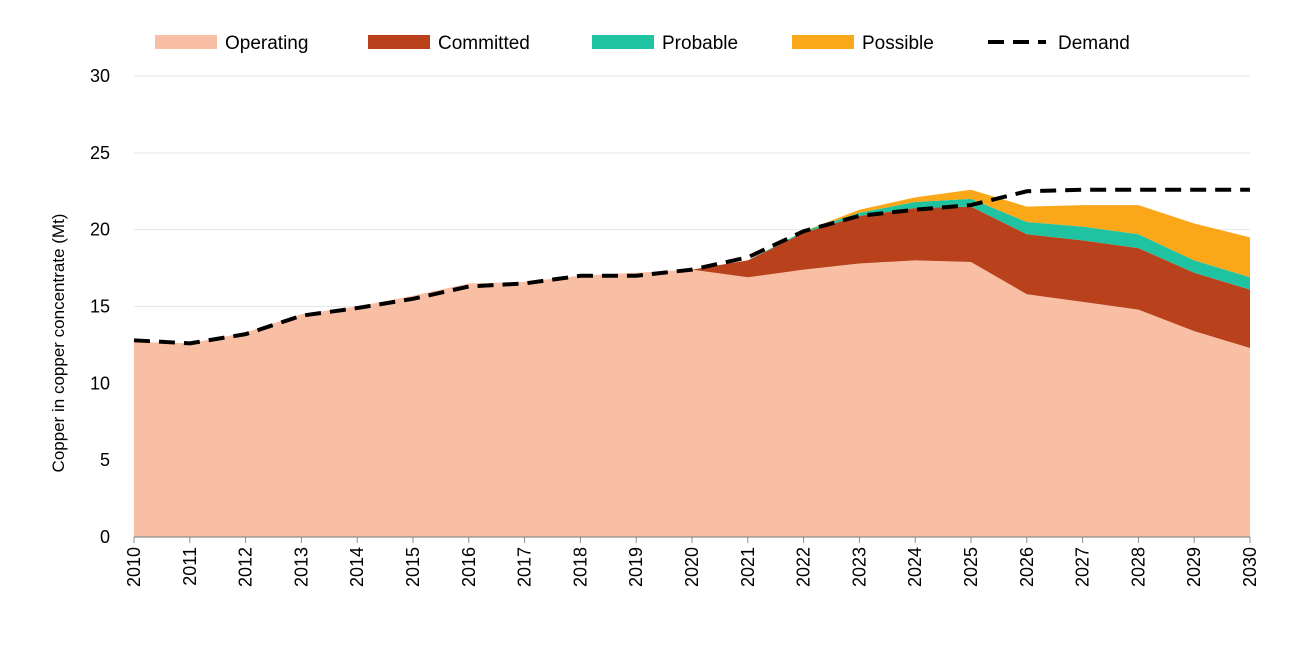 The width and height of the screenshot is (1302, 646). Describe the element at coordinates (748, 567) in the screenshot. I see `x-tick-label: 2021` at that location.